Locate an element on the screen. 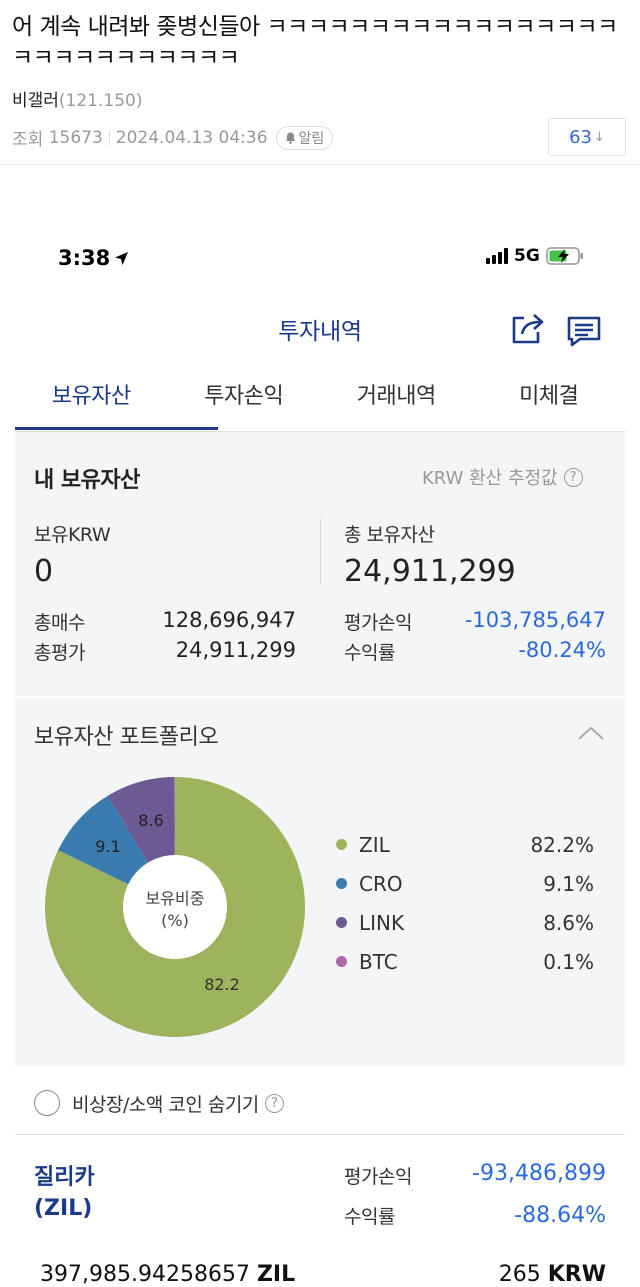 The width and height of the screenshot is (640, 1287). krw-value: 0 is located at coordinates (44, 571).